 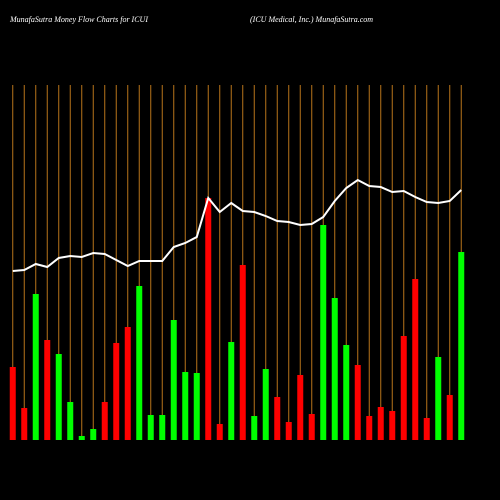 I want to click on chart-title: MunafaSutra Money Flow Charts for ICUI, so click(x=78, y=19).